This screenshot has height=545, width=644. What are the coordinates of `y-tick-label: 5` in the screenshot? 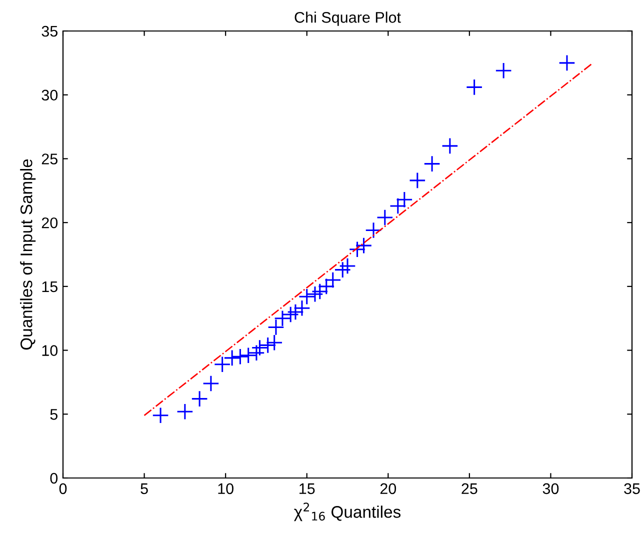 It's located at (54, 414).